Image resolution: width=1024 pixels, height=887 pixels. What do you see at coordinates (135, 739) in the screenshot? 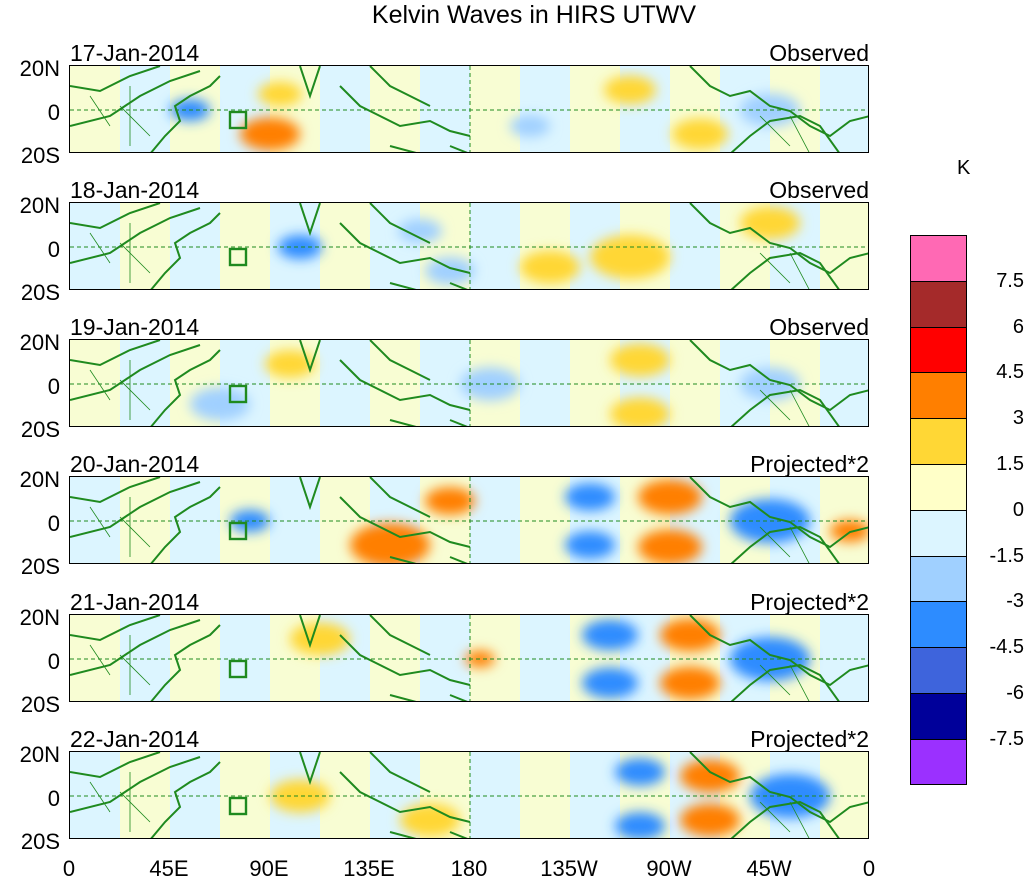
I see `panel-date: 22-Jan-2014` at bounding box center [135, 739].